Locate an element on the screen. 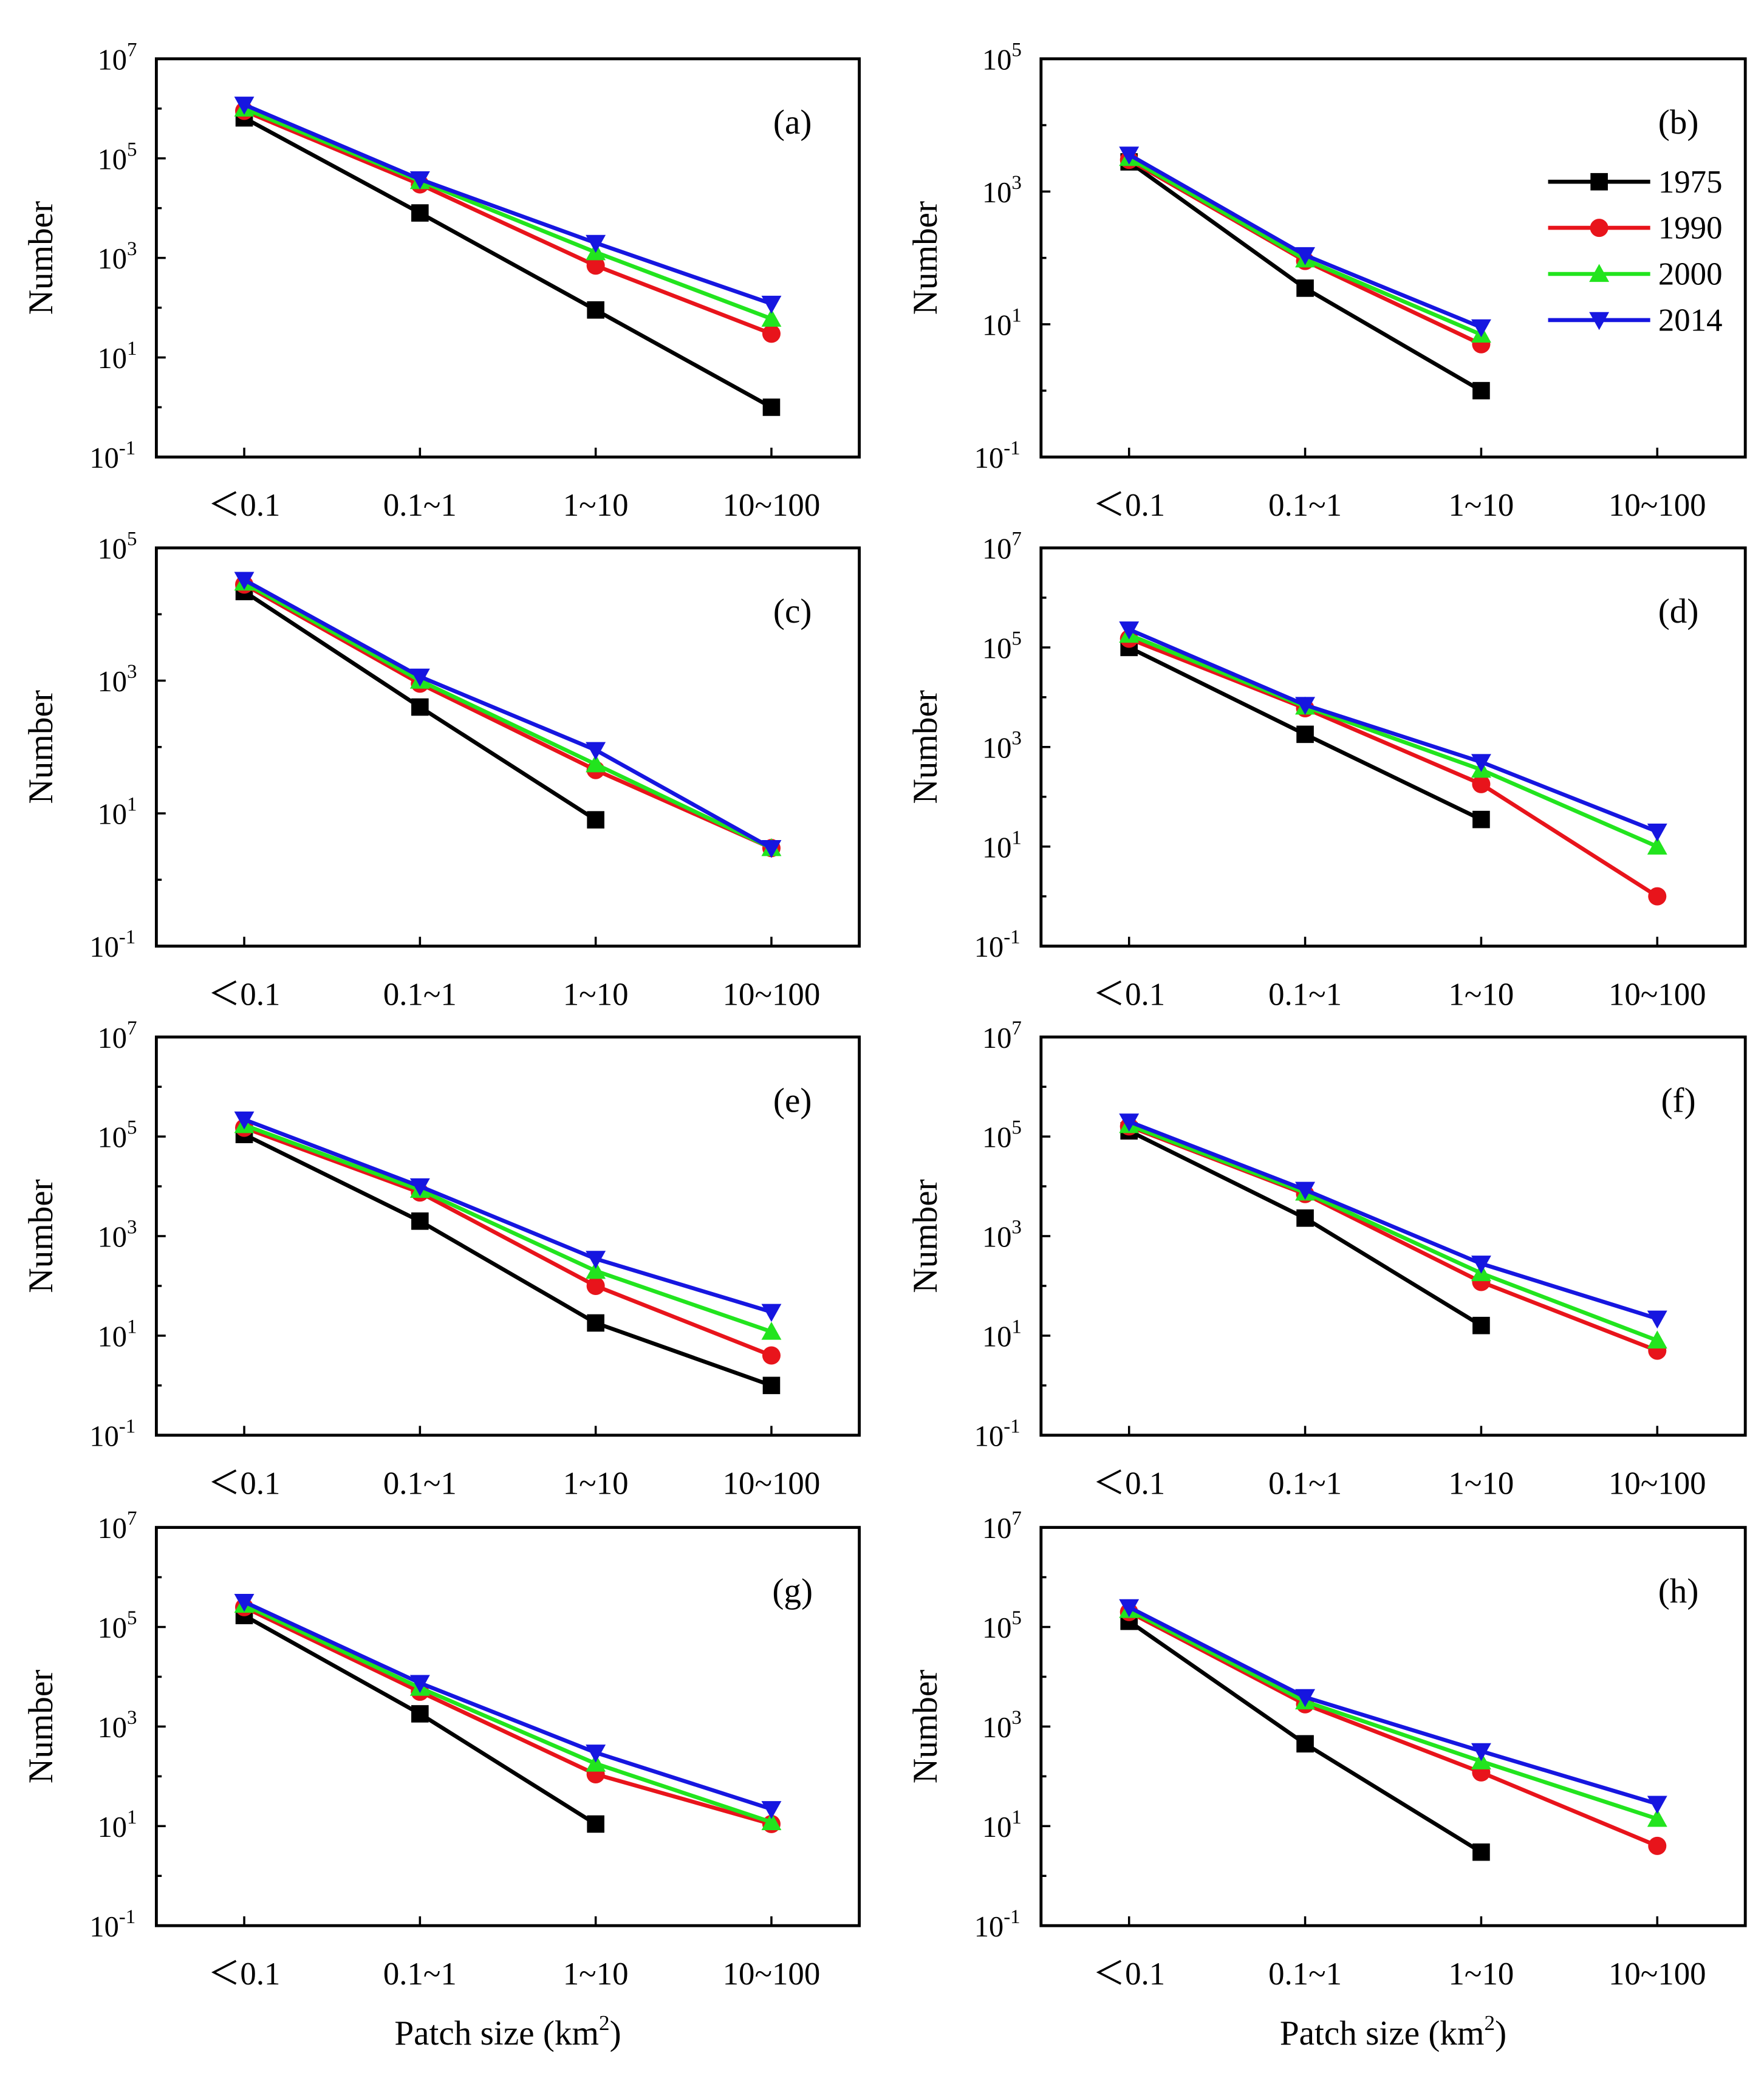  legend-label: 2014 is located at coordinates (1690, 320).